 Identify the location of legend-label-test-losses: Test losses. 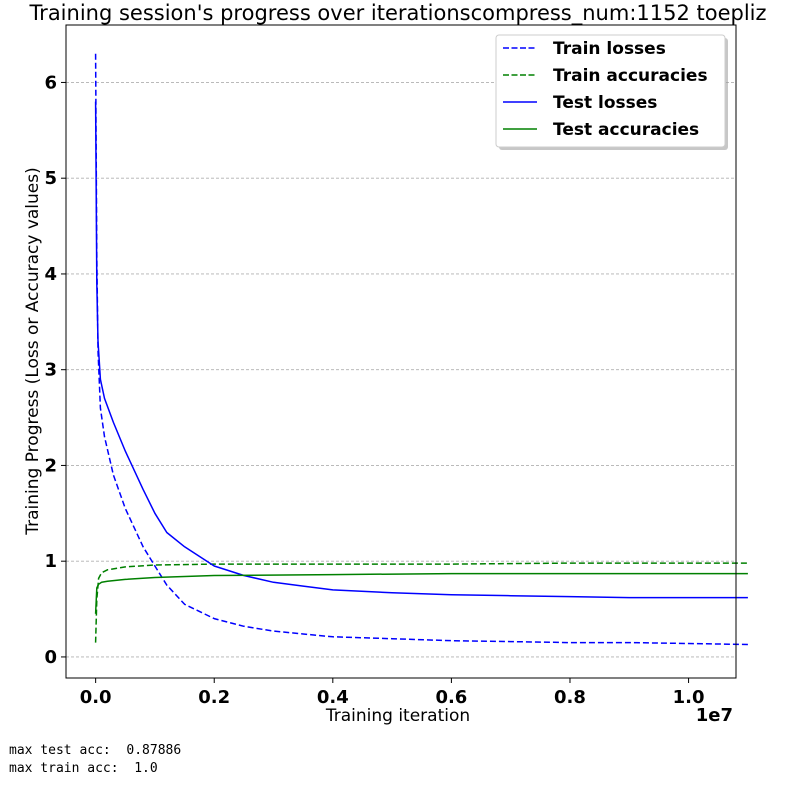
(605, 103).